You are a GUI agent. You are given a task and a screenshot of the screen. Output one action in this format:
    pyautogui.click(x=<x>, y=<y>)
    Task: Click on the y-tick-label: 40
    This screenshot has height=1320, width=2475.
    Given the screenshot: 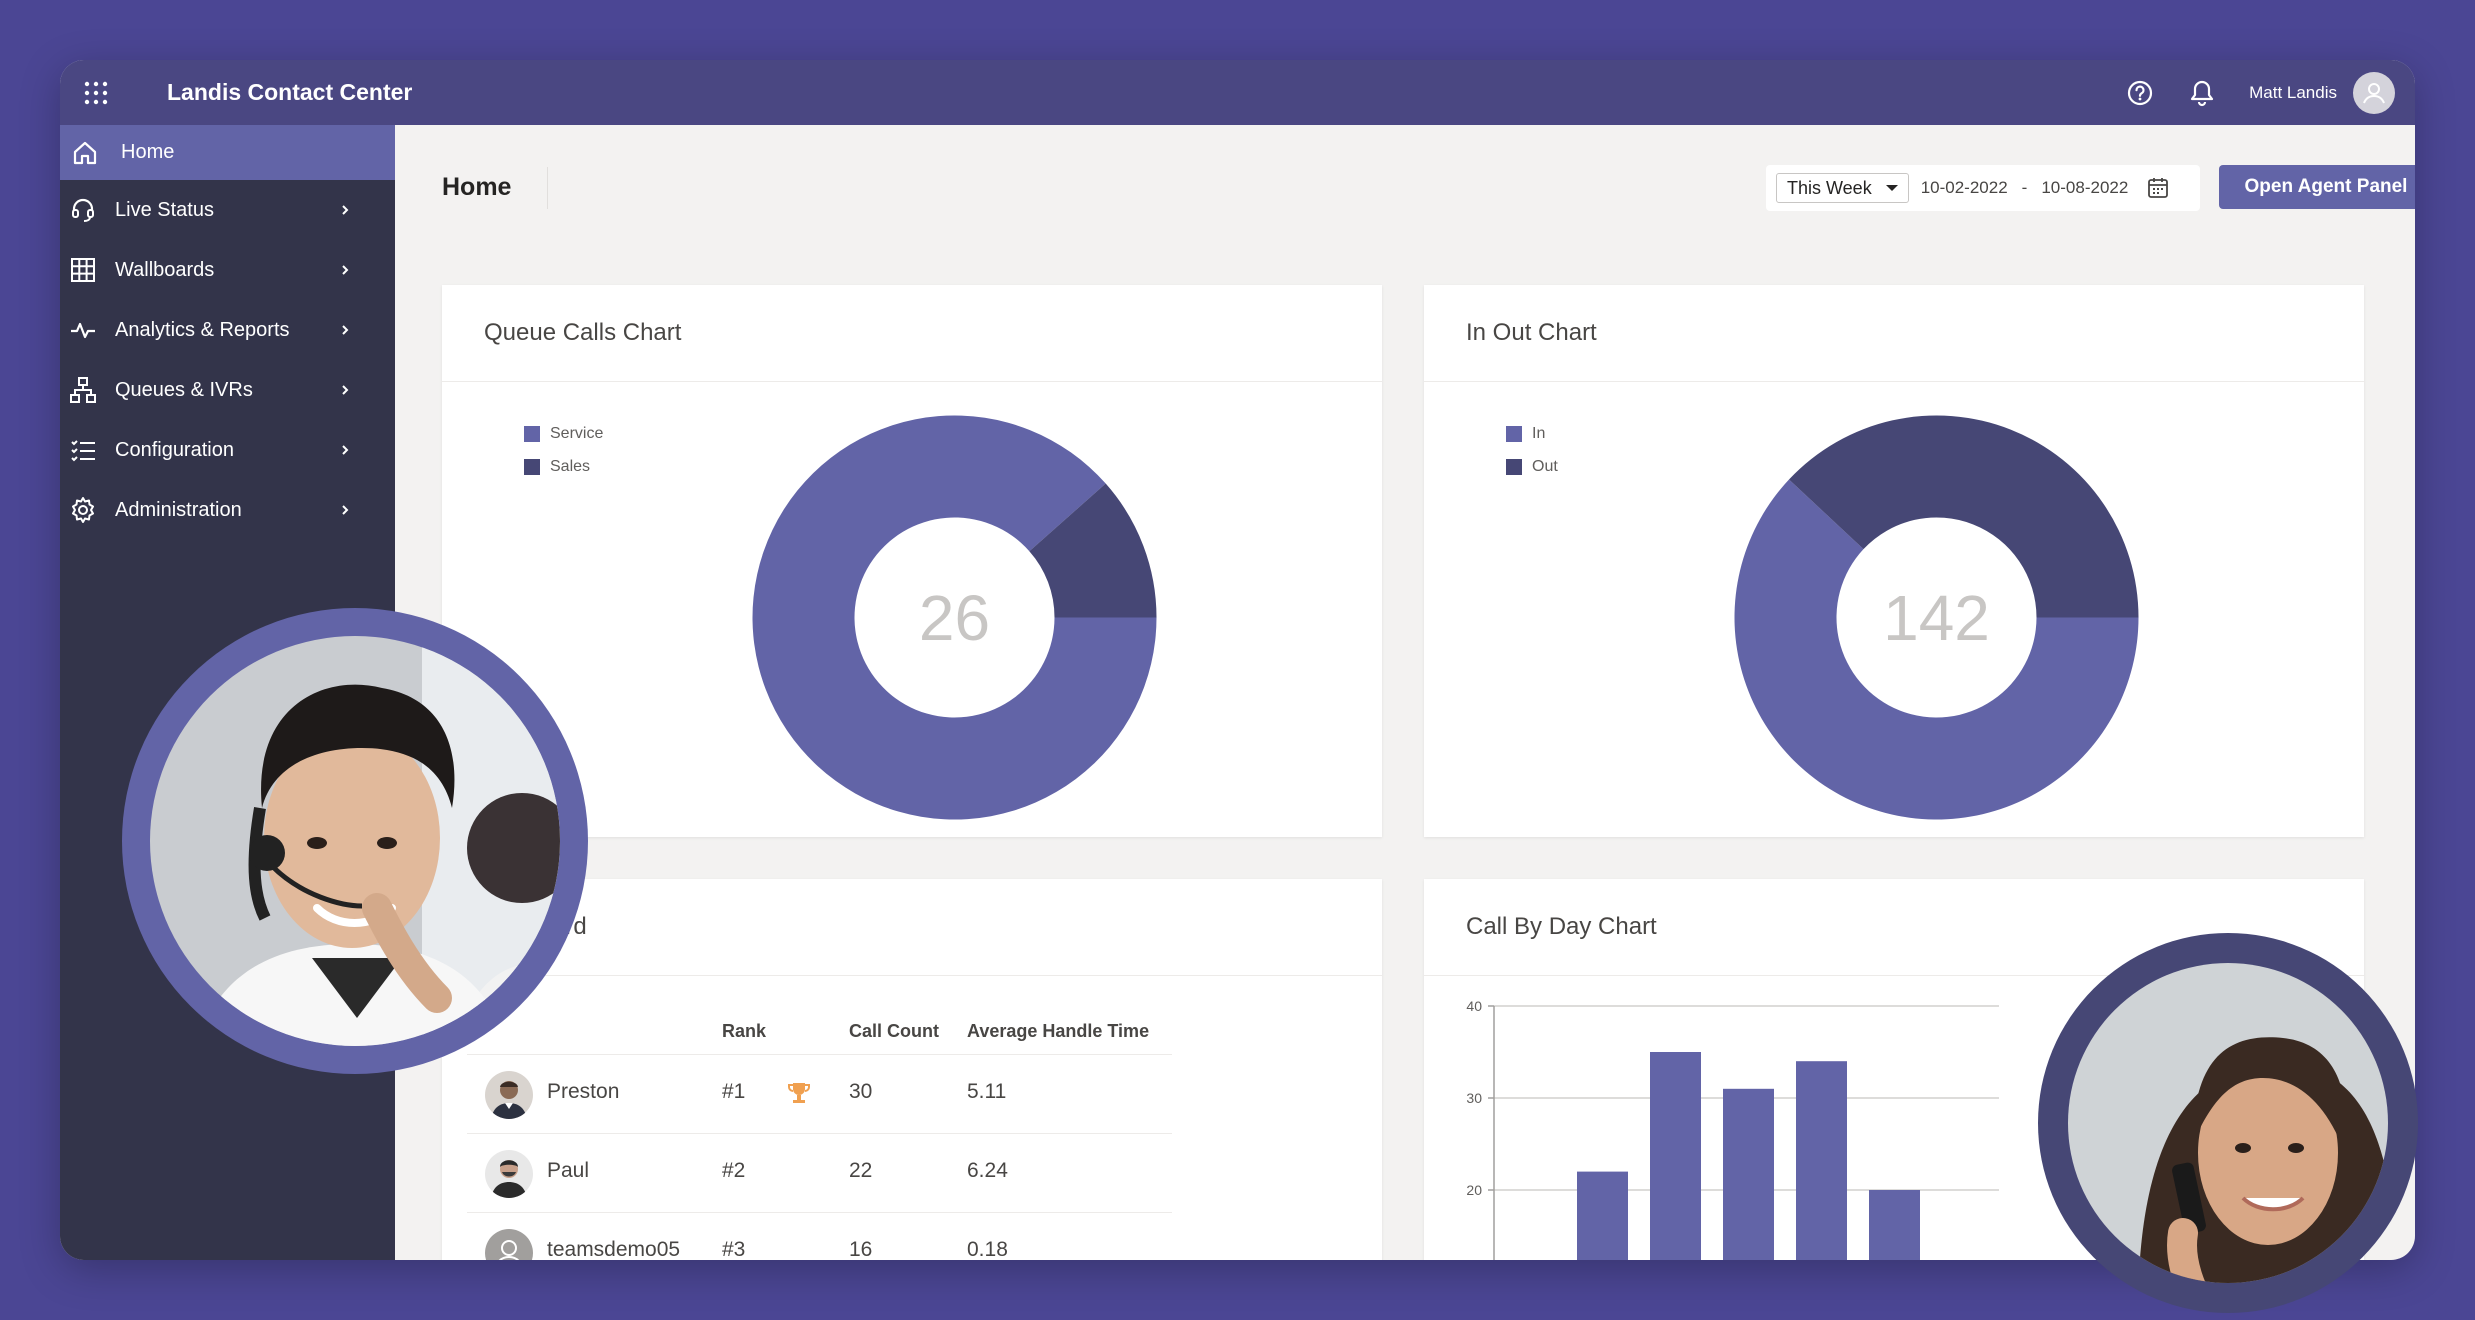 What is the action you would take?
    pyautogui.click(x=1474, y=1006)
    